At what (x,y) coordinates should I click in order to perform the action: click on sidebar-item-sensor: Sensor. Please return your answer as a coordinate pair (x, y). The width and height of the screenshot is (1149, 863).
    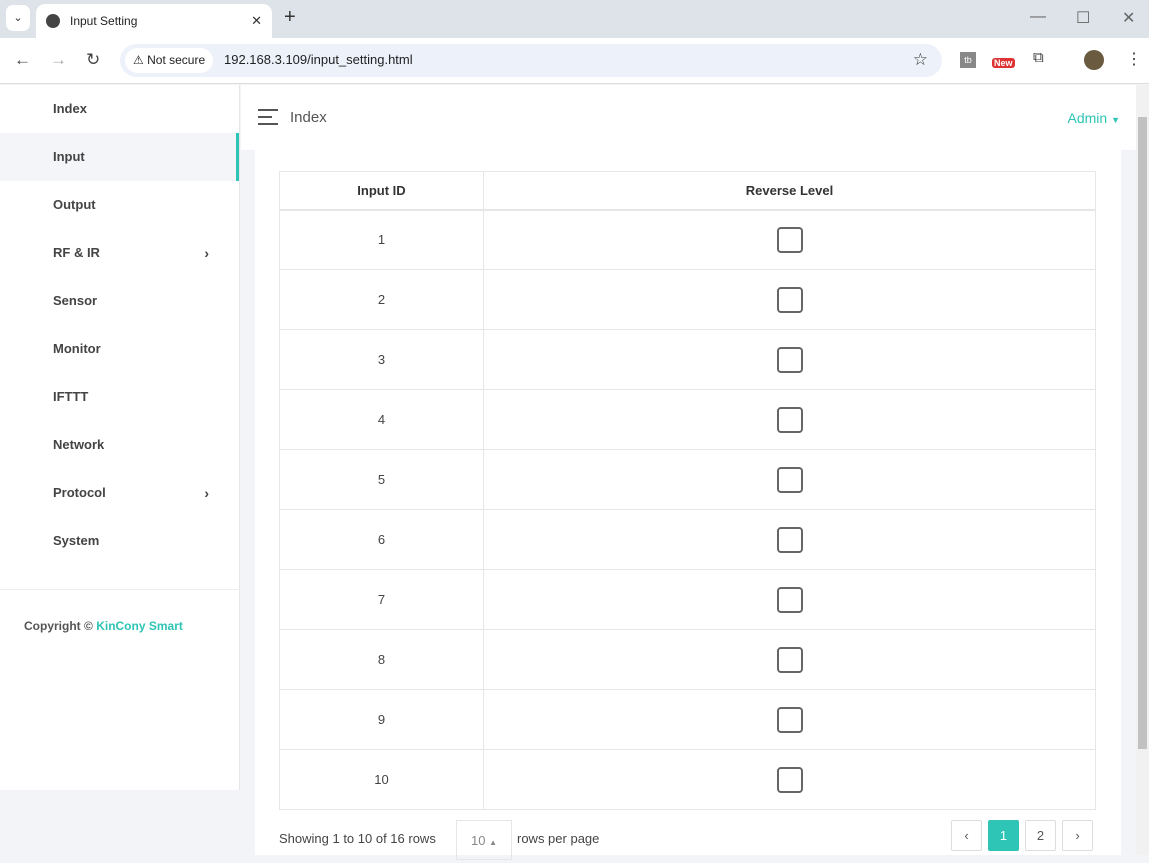
    Looking at the image, I should click on (119, 301).